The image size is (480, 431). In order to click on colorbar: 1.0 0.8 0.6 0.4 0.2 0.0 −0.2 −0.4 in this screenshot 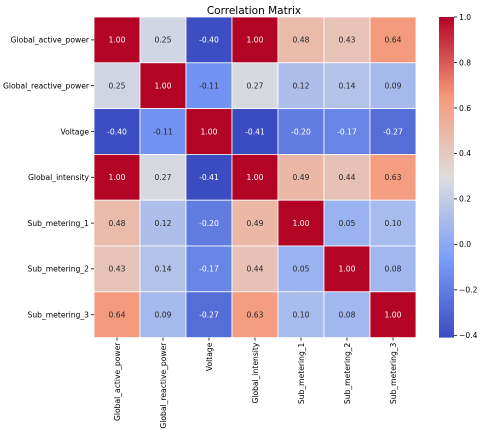, I will do `click(458, 176)`.